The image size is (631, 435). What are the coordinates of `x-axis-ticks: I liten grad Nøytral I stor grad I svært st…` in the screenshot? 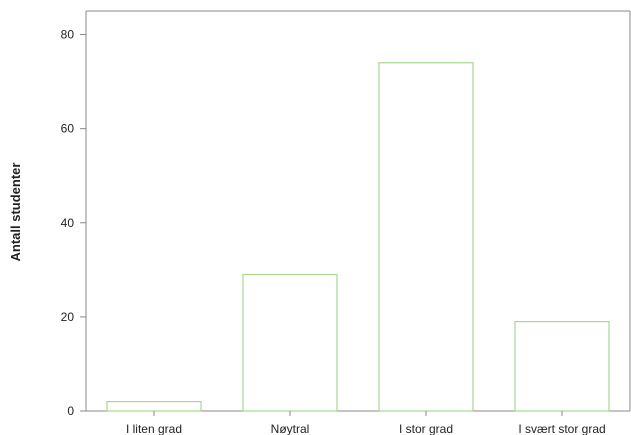 It's located at (366, 423).